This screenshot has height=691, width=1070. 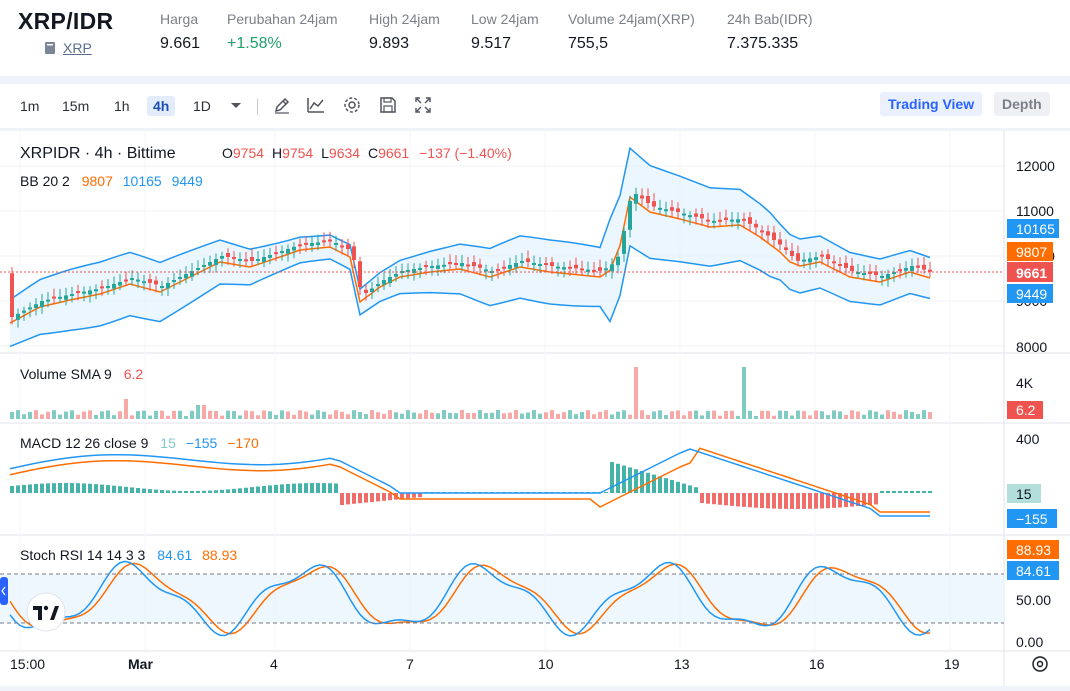 I want to click on price-axis-label: 12000, so click(x=1035, y=166).